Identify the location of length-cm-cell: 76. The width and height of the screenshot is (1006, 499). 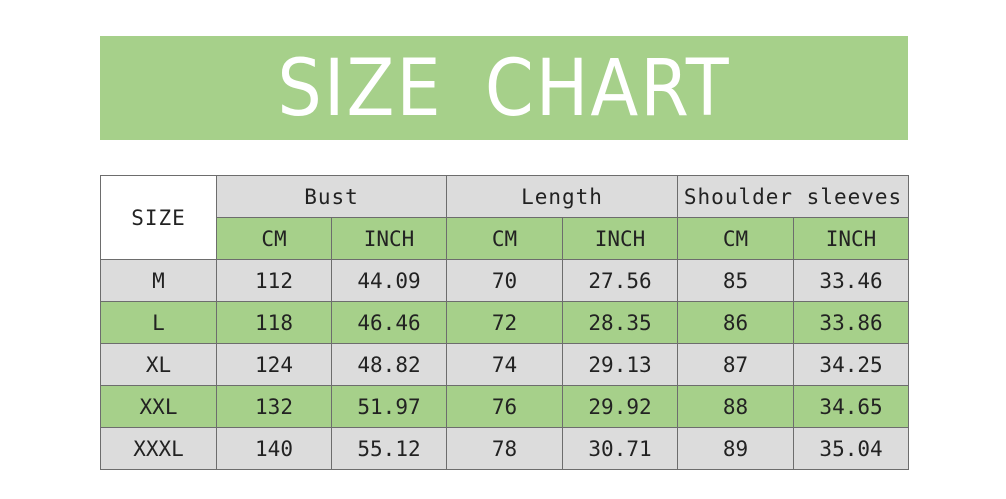
(505, 406).